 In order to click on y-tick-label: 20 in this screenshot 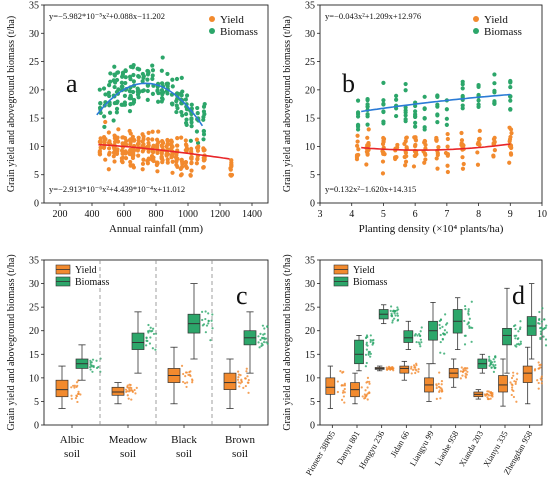, I will do `click(34, 90)`.